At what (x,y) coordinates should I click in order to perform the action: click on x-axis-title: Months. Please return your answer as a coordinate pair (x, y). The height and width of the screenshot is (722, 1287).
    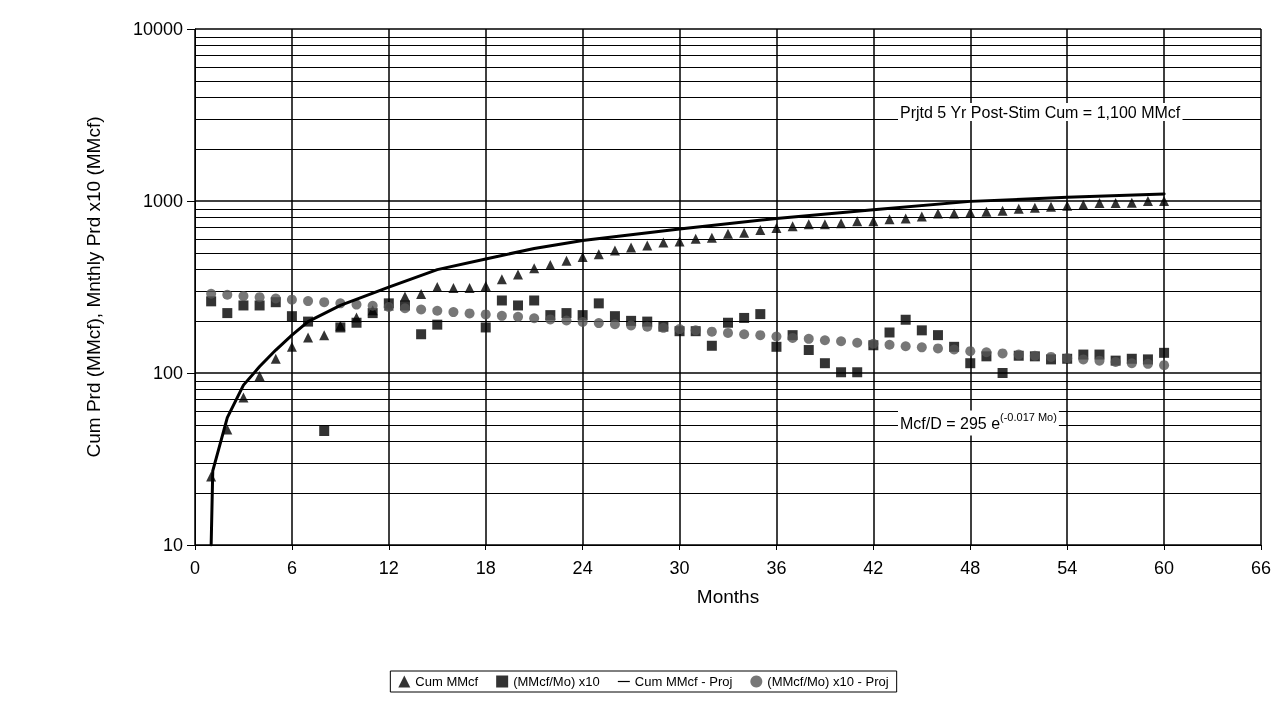
    Looking at the image, I should click on (728, 596).